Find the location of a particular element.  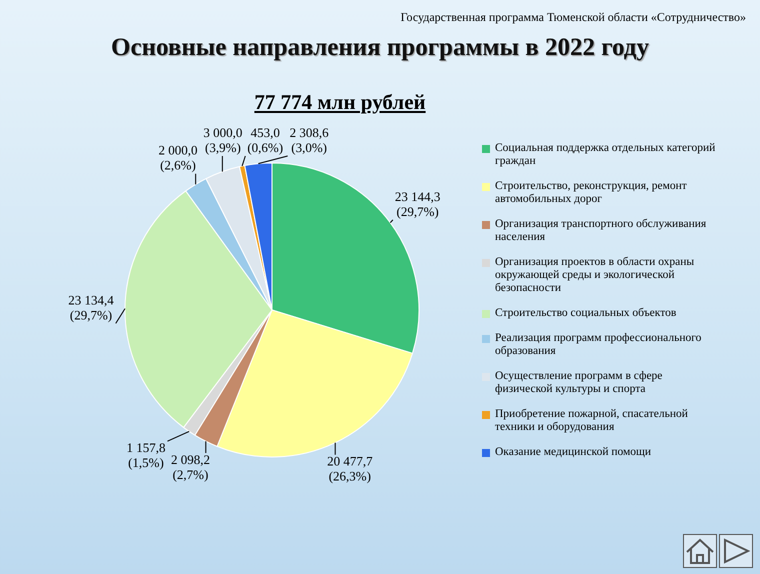

legend-label: Осуществление программ в сфере физической культуры и спорта is located at coordinates (579, 383).